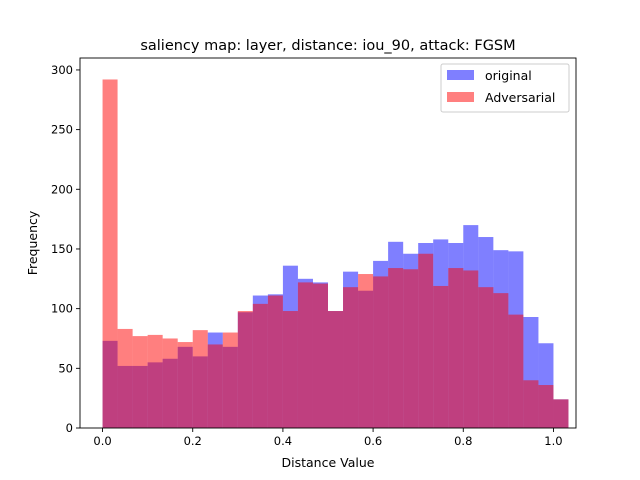 This screenshot has width=640, height=480. What do you see at coordinates (505, 88) in the screenshot?
I see `legend: original Adversarial` at bounding box center [505, 88].